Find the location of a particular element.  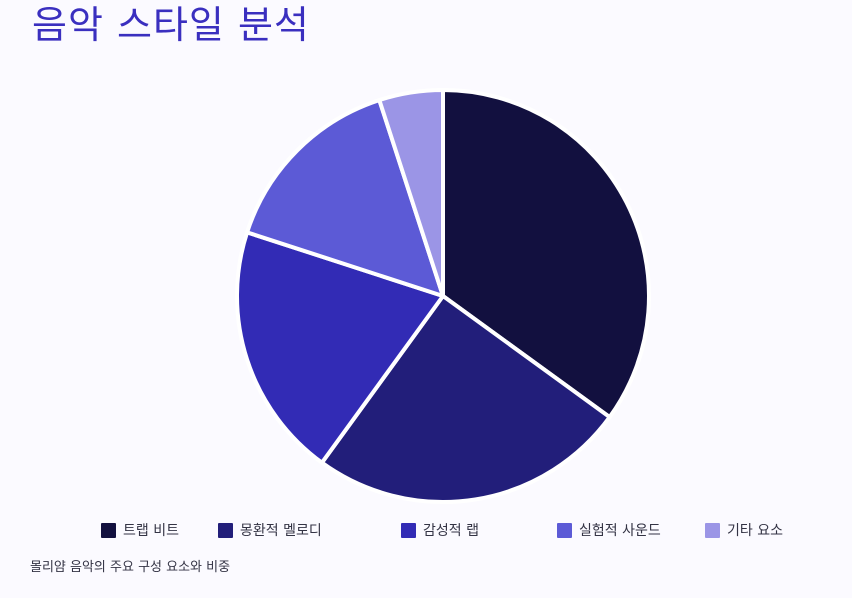

legend-item-5: 기타 요소 is located at coordinates (744, 530).